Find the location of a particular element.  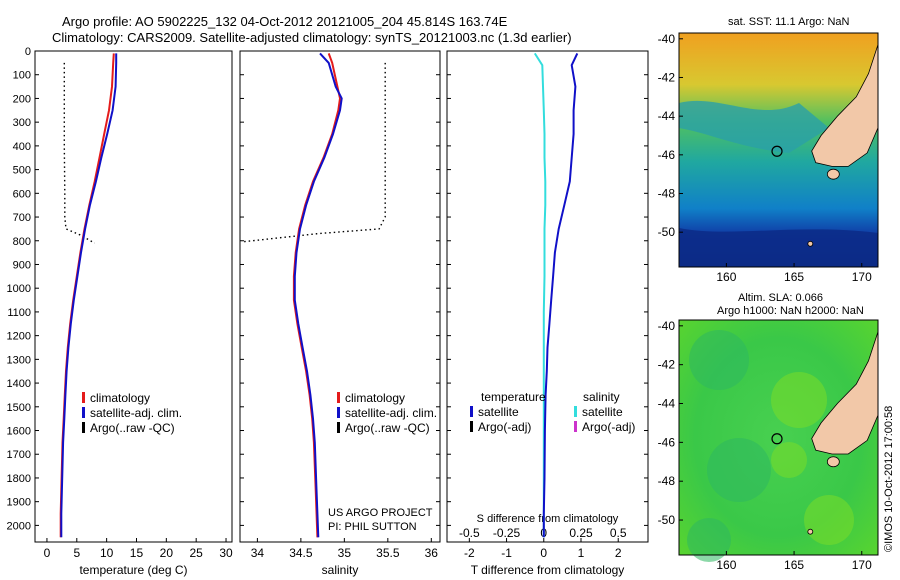

sst-cool-patch is located at coordinates (754, 126).